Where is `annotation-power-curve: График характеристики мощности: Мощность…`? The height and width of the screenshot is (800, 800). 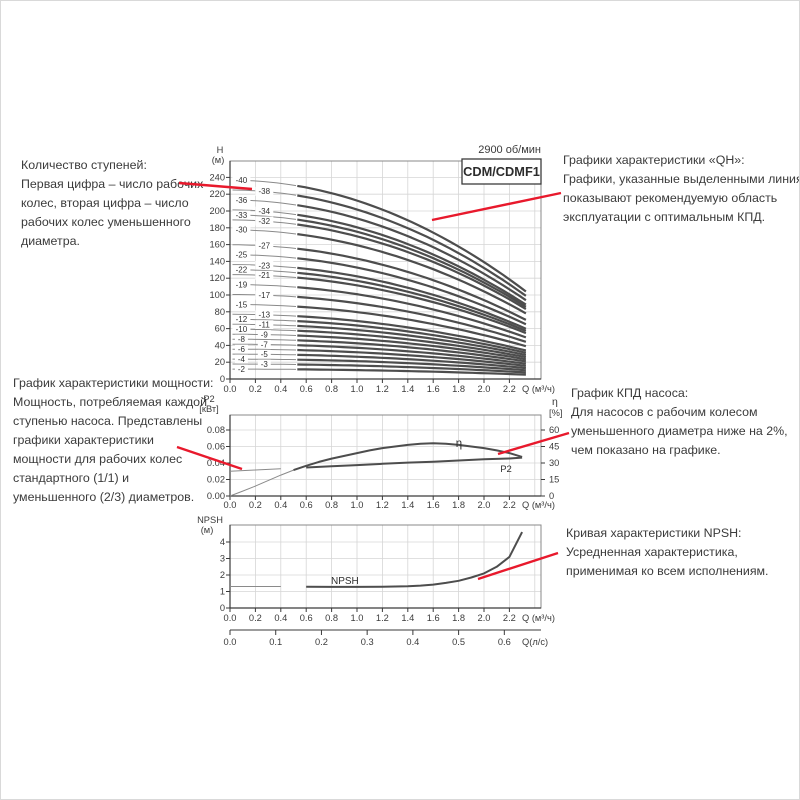
annotation-power-curve: График характеристики мощности: Мощность… is located at coordinates (113, 440).